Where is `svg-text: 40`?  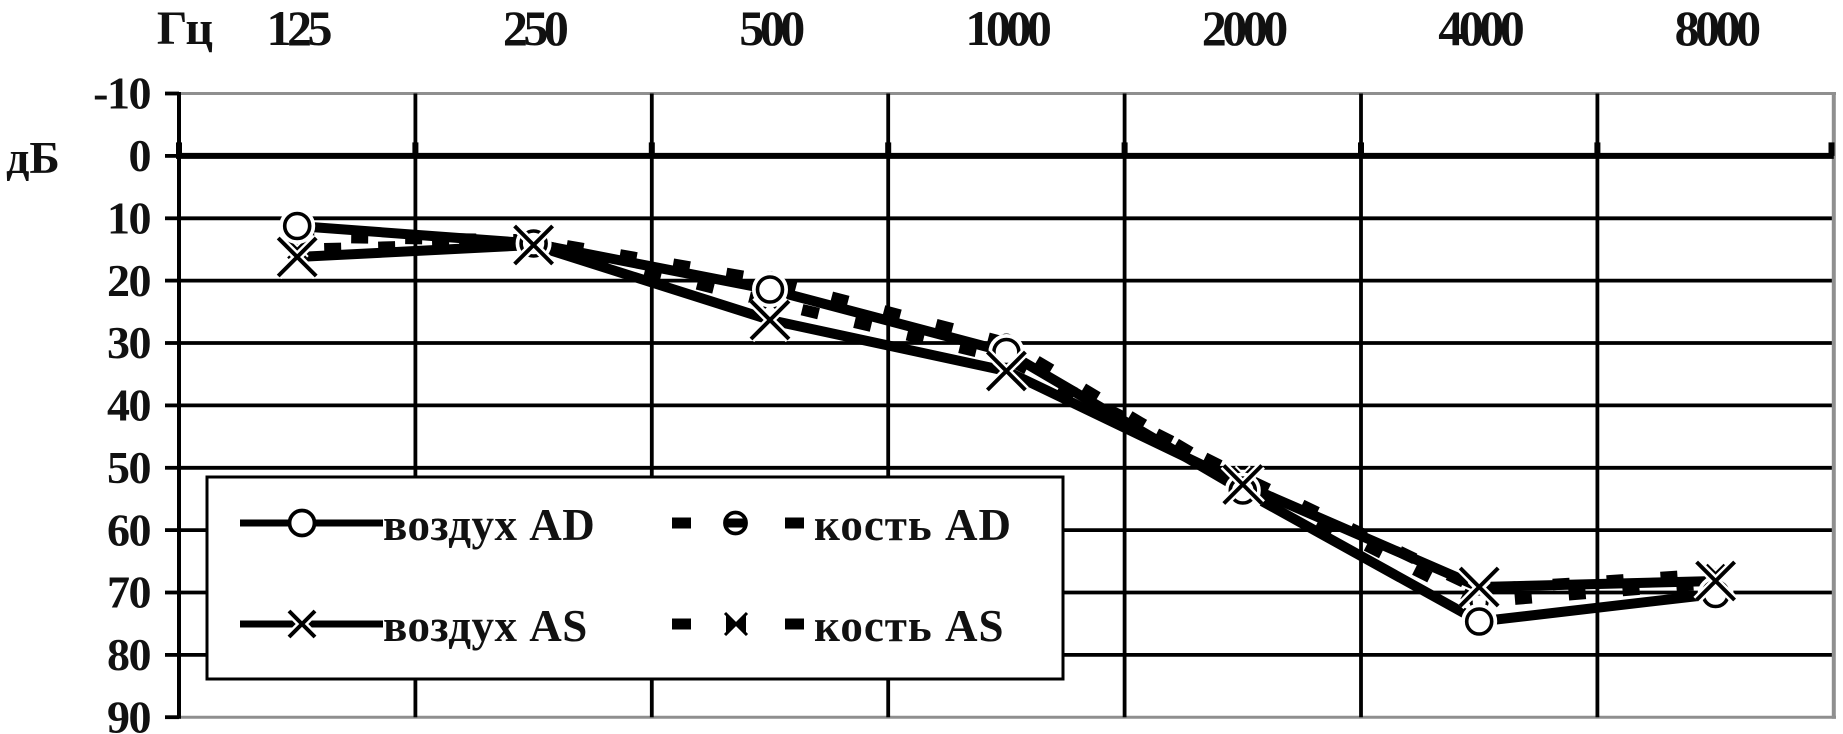
svg-text: 40 is located at coordinates (129, 405).